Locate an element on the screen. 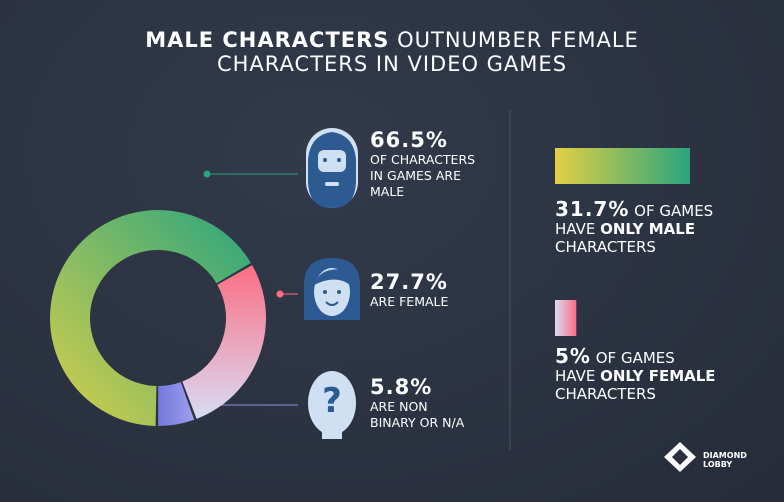 The image size is (784, 502). note-line: 5% OF GAMES is located at coordinates (635, 356).